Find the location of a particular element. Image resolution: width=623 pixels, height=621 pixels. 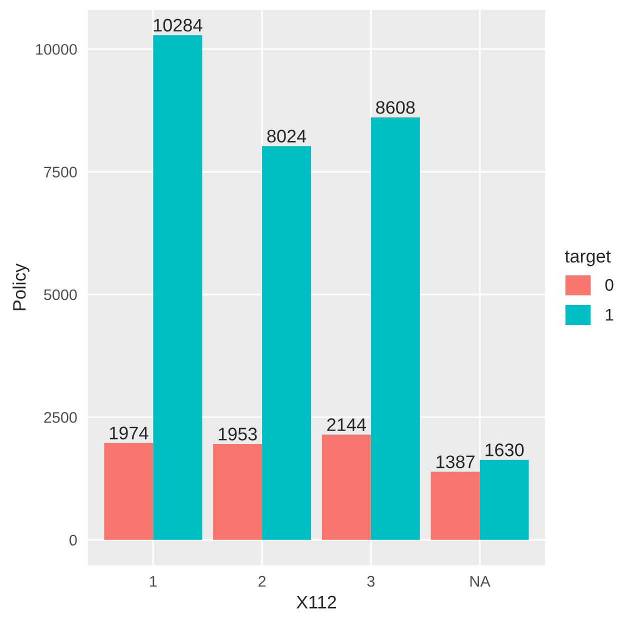

data-label: 10284 is located at coordinates (178, 25).